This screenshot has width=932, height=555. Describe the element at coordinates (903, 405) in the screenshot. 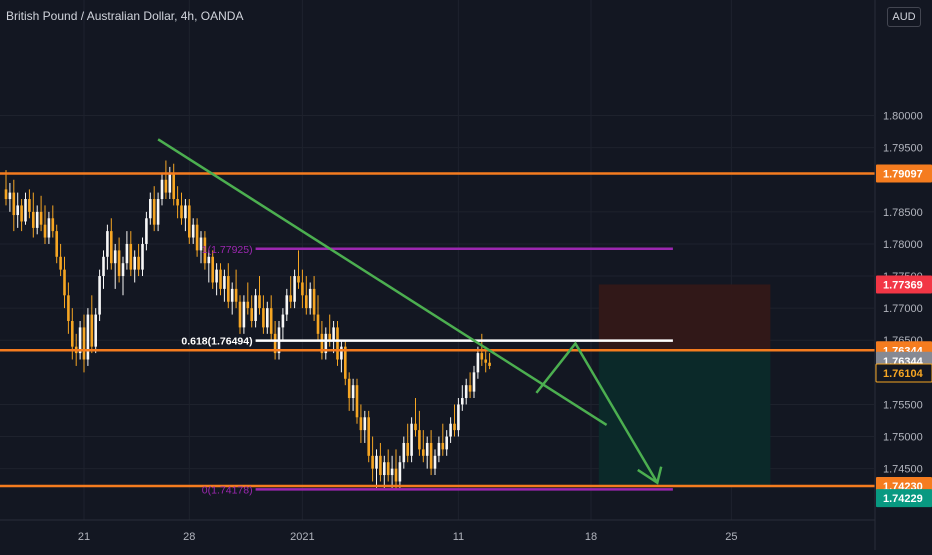

I see `y-tick-label: 1.75500` at that location.